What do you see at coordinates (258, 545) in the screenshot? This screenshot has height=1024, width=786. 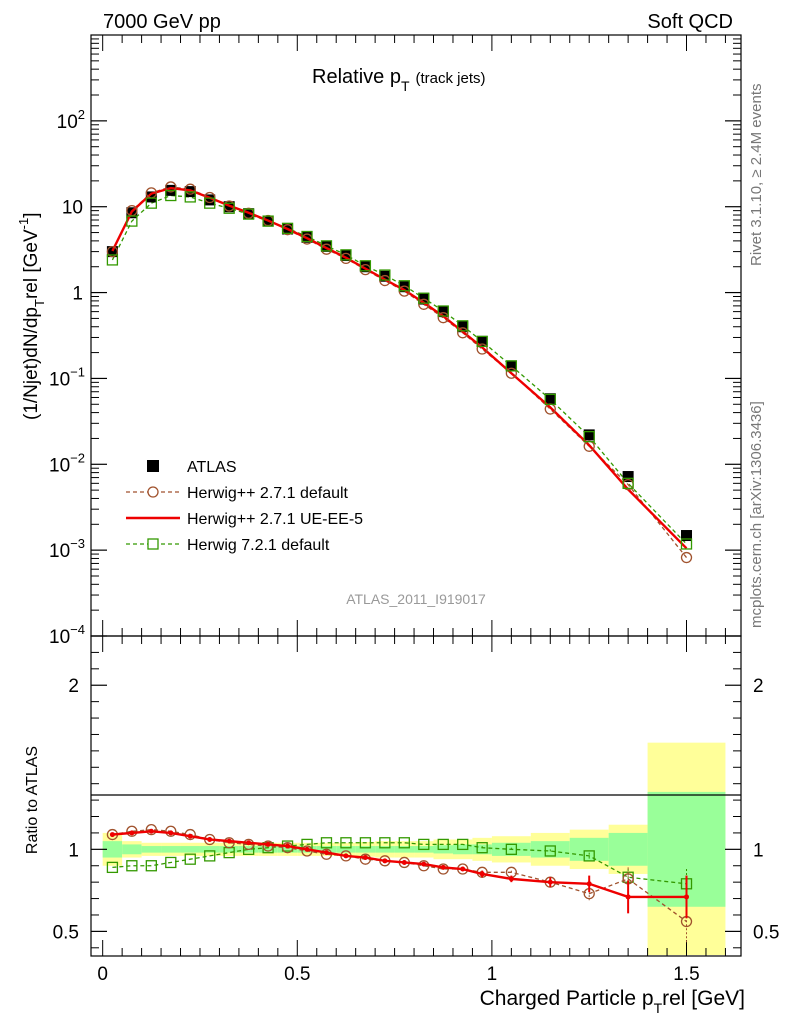 I see `legend-label: Herwig 7.2.1 default` at bounding box center [258, 545].